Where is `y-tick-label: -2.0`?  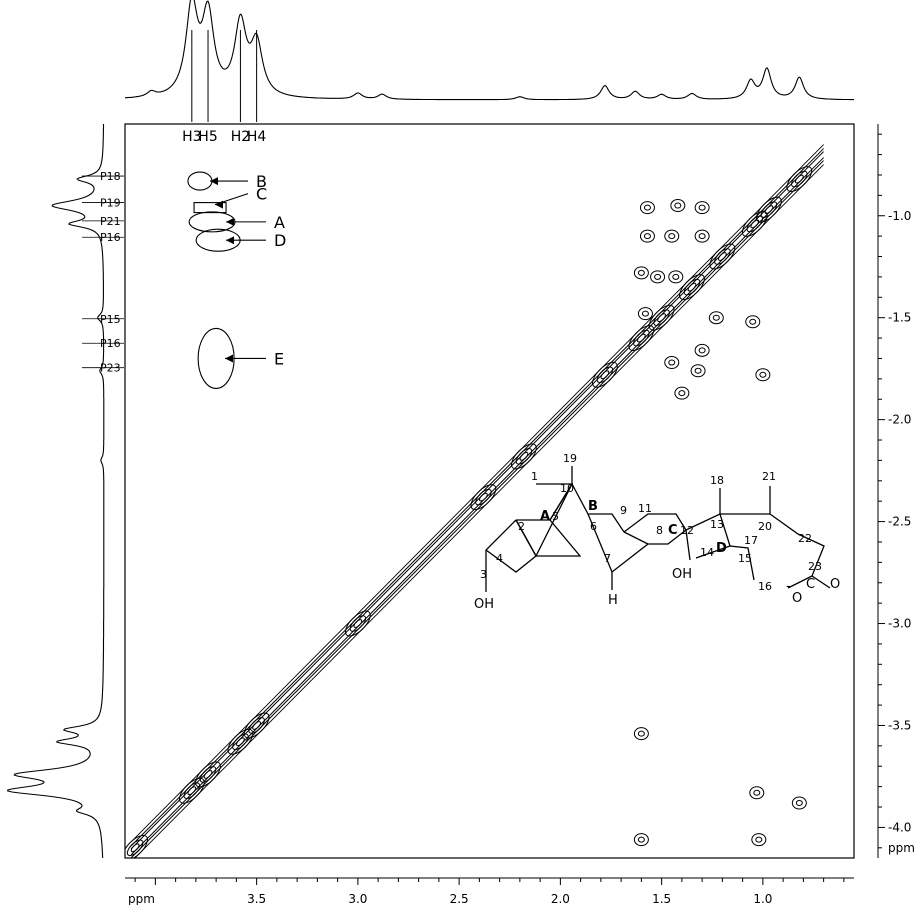
y-tick-label: -2.0 is located at coordinates (899, 420).